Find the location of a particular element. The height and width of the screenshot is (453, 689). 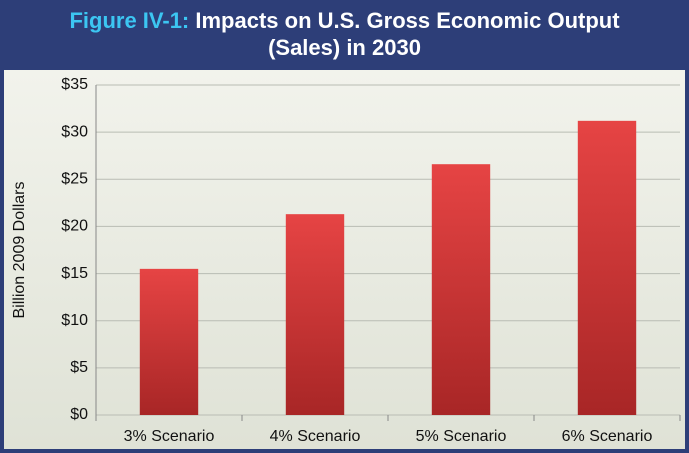

y-tick-label: $20 is located at coordinates (74, 226).